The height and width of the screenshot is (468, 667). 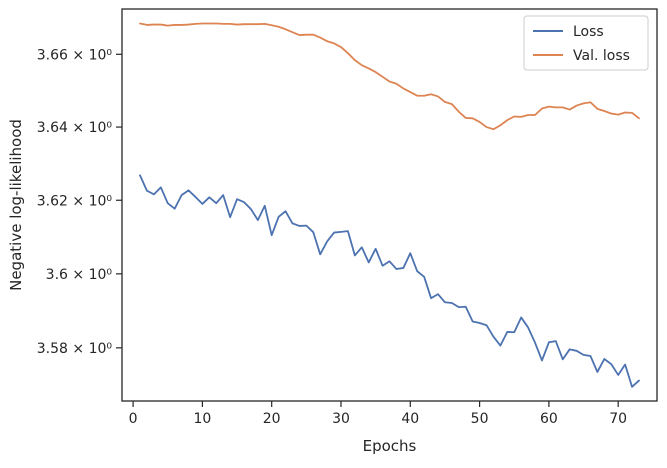 What do you see at coordinates (378, 414) in the screenshot?
I see `x-axis: 0 10 20 30 40 50 60 70` at bounding box center [378, 414].